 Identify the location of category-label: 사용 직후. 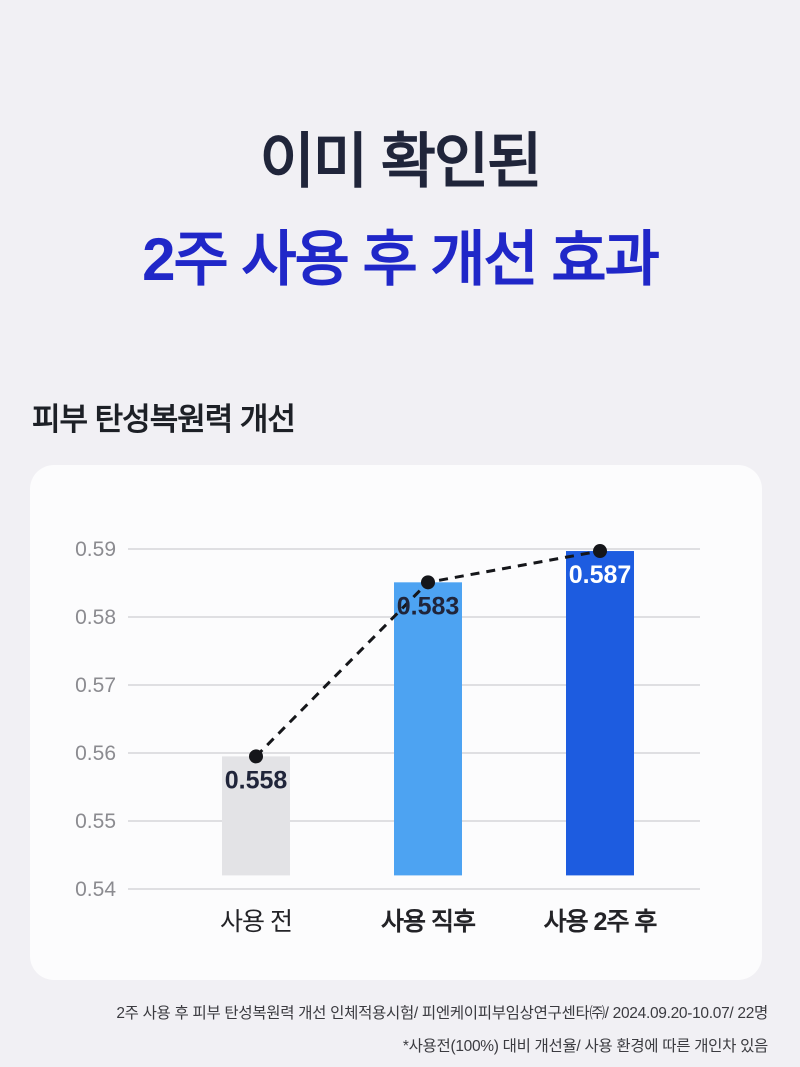
(428, 922).